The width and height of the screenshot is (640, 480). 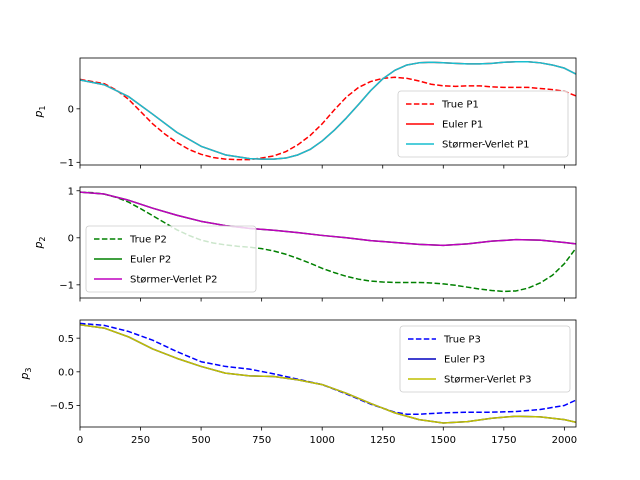 I want to click on y-tick-label: 0.5, so click(x=66, y=339).